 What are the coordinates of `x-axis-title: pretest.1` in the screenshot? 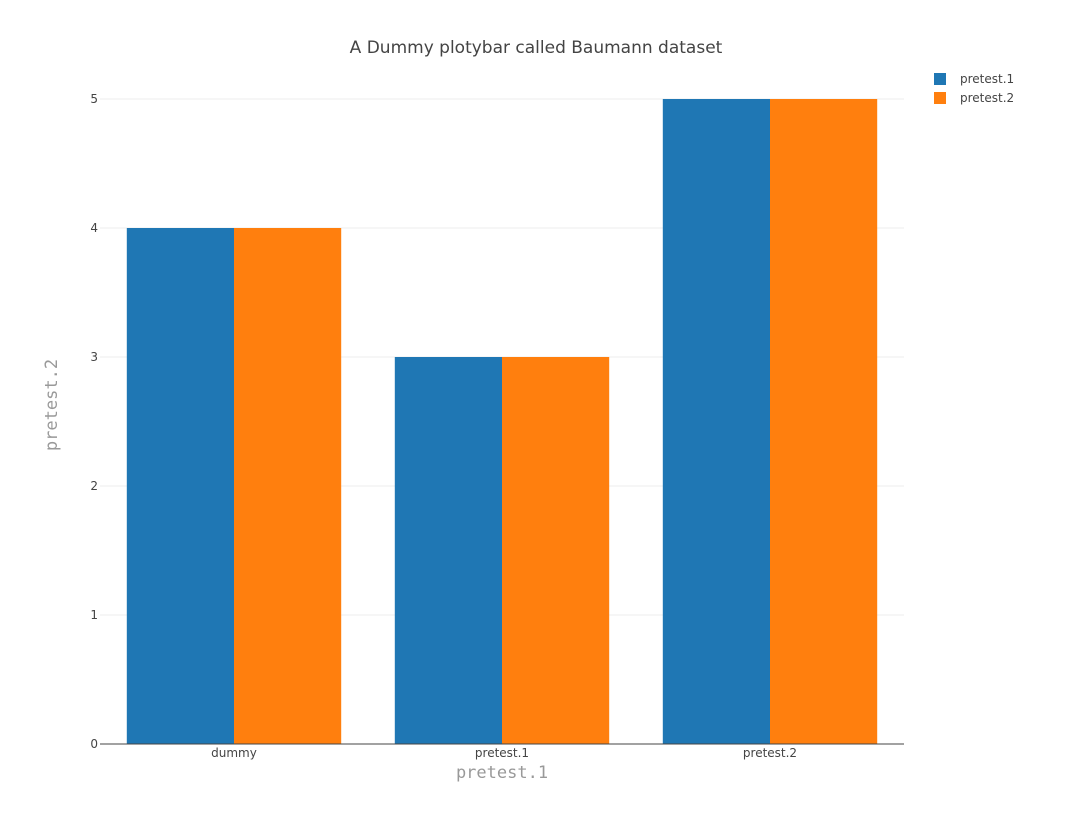 It's located at (502, 773).